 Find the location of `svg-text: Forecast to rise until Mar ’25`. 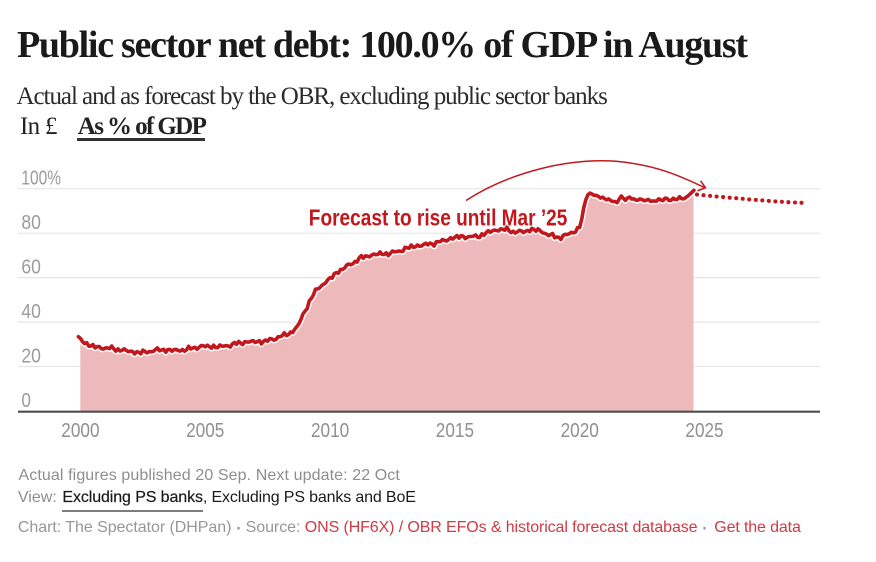

svg-text: Forecast to rise until Mar ’25 is located at coordinates (438, 218).